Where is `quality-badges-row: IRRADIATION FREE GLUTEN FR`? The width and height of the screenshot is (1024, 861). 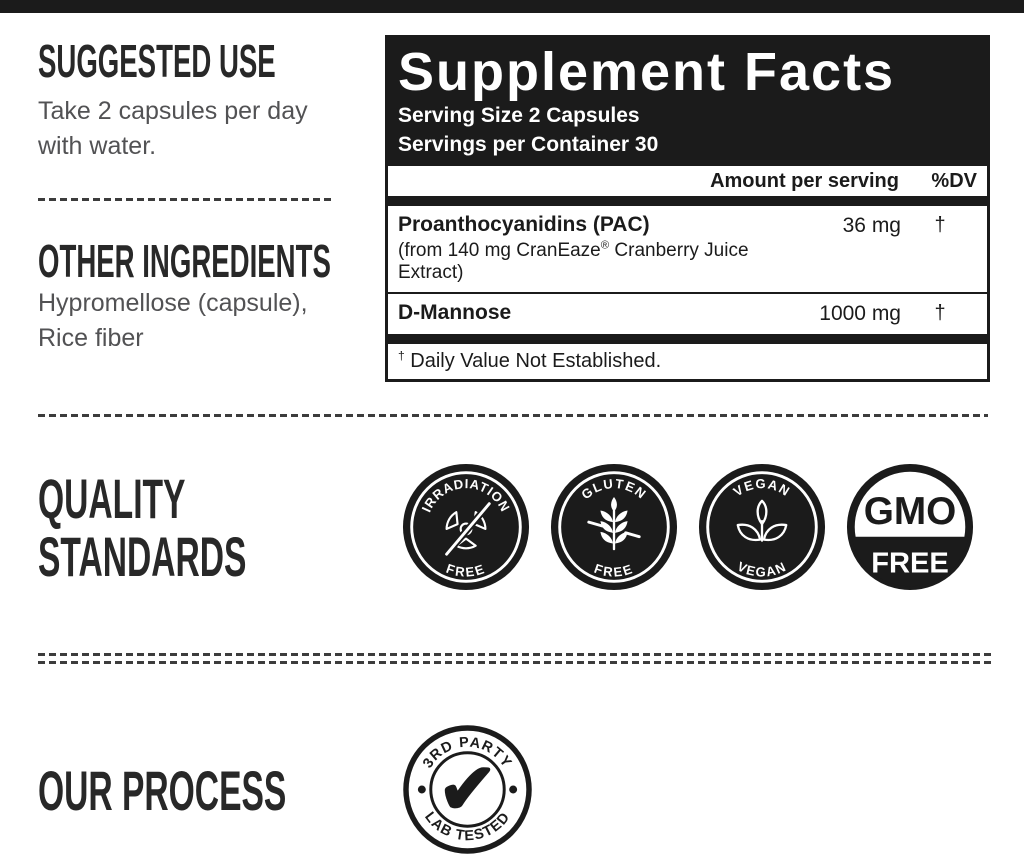
quality-badges-row: IRRADIATION FREE GLUTEN FR is located at coordinates (688, 527).